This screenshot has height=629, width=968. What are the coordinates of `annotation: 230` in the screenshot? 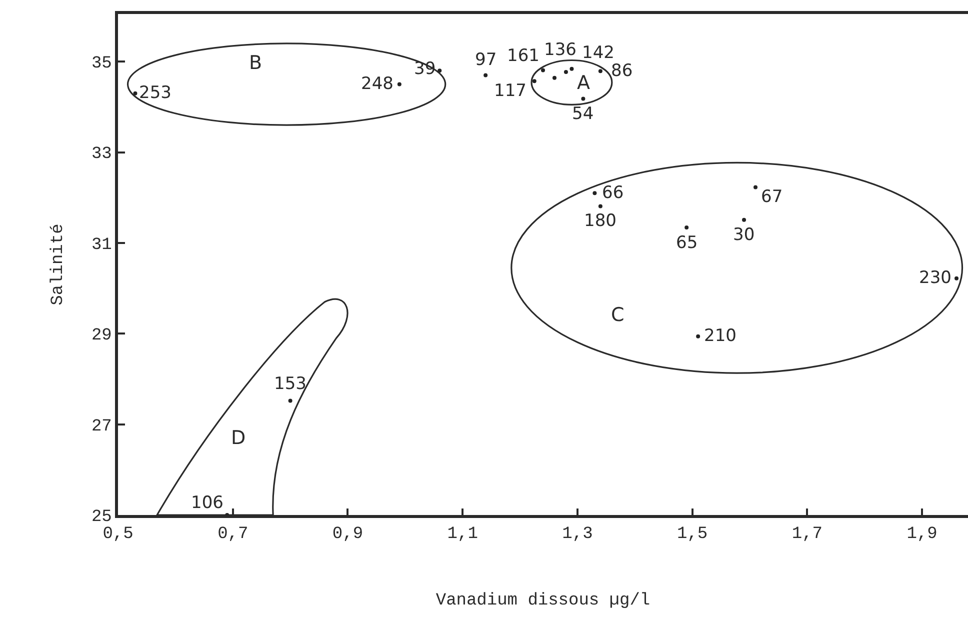 It's located at (935, 278).